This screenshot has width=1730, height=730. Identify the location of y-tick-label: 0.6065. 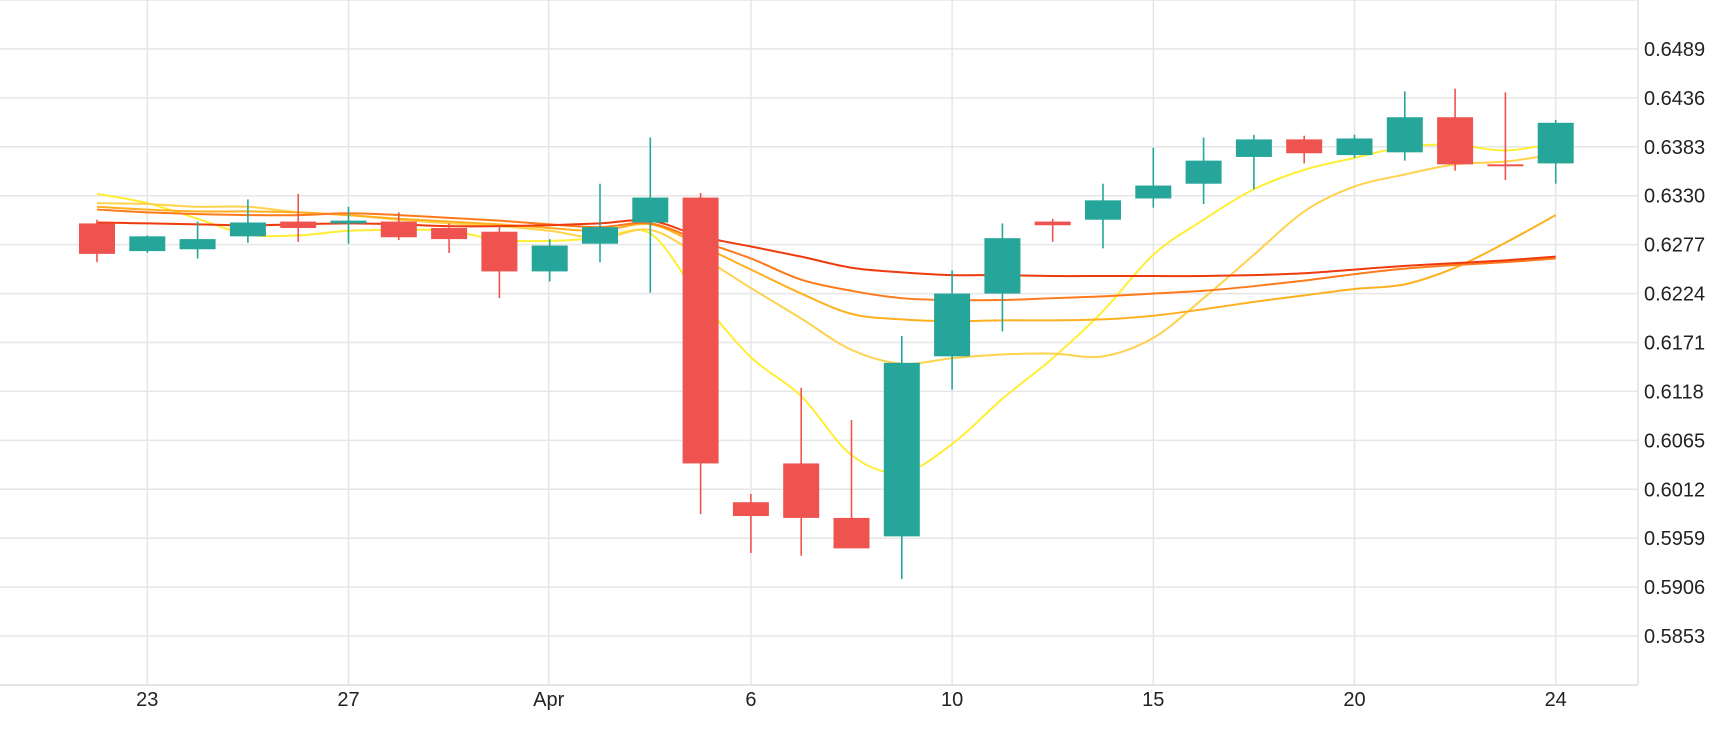
(1674, 441).